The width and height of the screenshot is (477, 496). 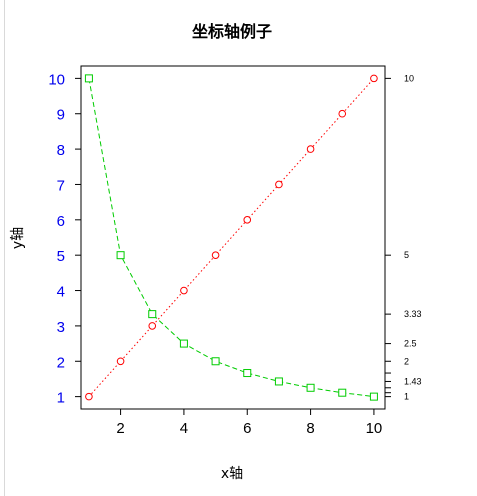 I want to click on y-left-tick-label: 1, so click(x=61, y=398).